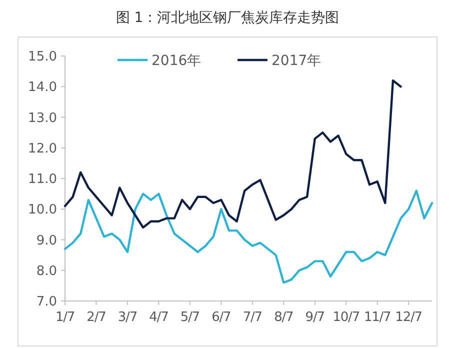 This screenshot has height=348, width=455. I want to click on y-tick-label: 8.0, so click(46, 271).